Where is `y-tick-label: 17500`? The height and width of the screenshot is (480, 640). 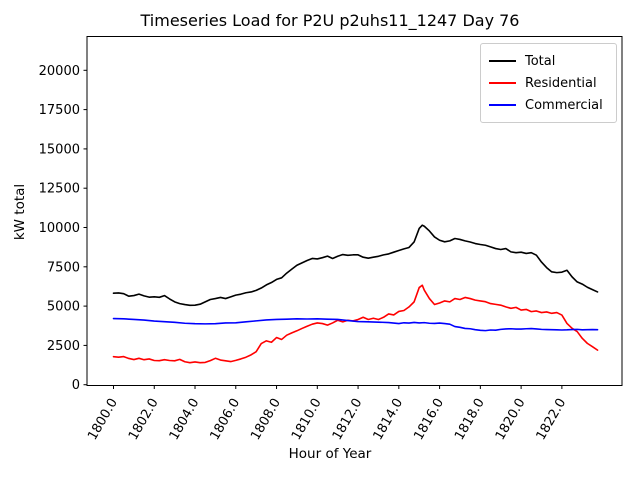
y-tick-label: 17500 is located at coordinates (59, 110).